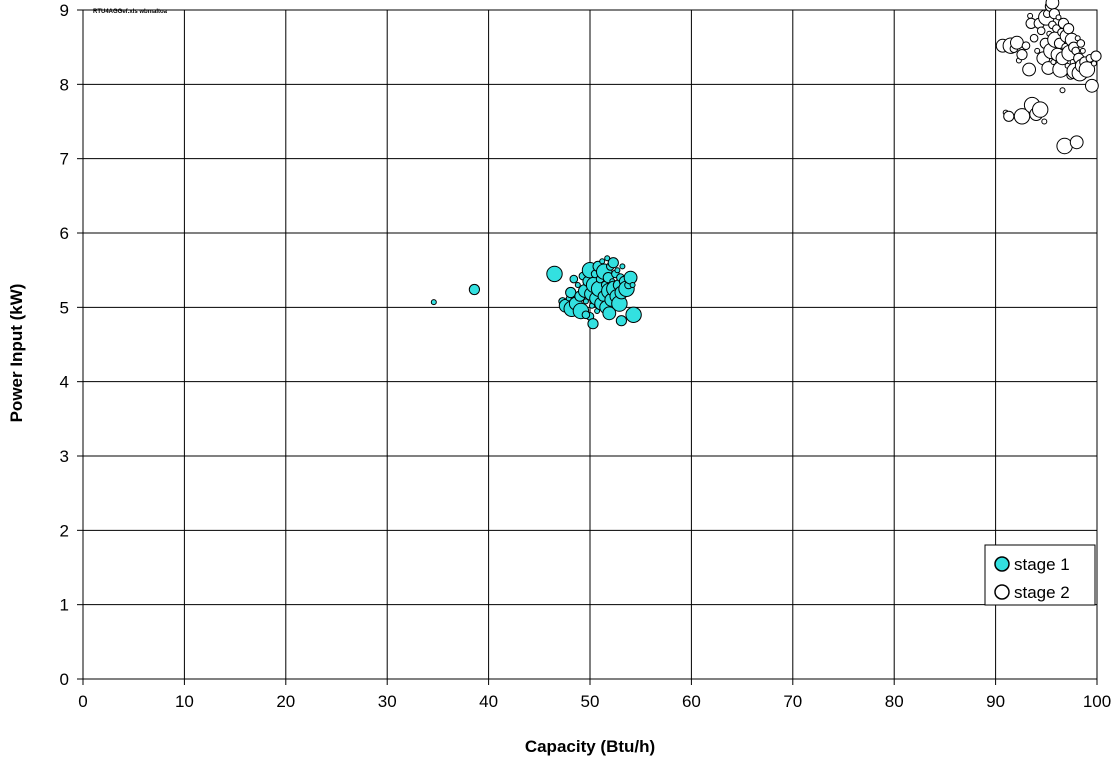 The image size is (1120, 767). I want to click on y-tick-label: 1, so click(64, 605).